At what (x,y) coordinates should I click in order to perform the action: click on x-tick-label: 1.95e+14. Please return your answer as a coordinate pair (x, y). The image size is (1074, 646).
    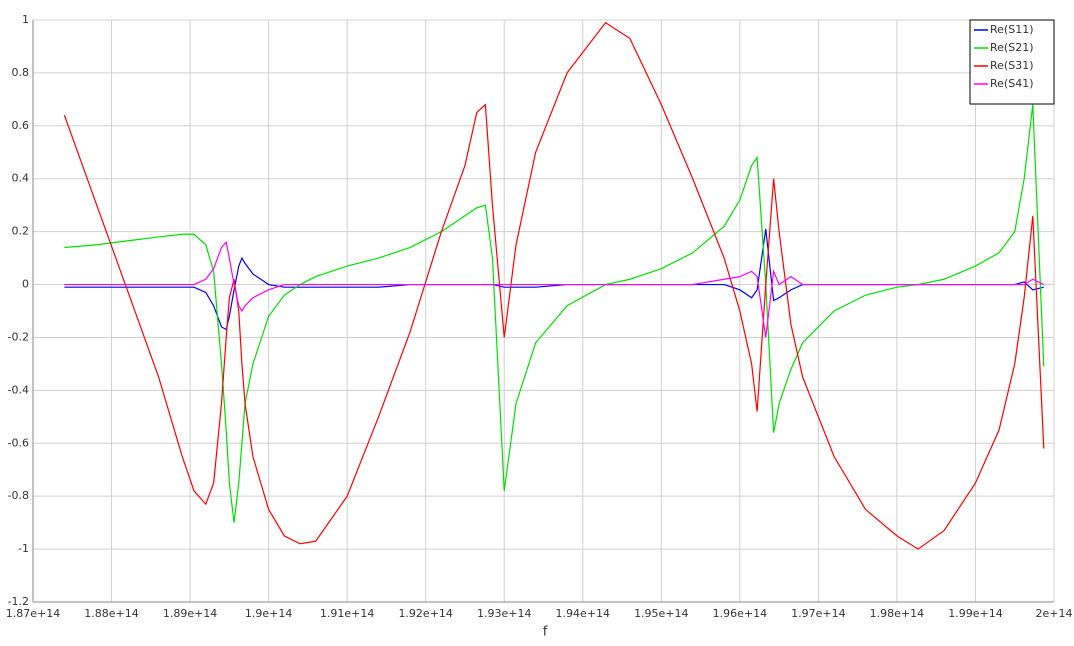
    Looking at the image, I should click on (661, 613).